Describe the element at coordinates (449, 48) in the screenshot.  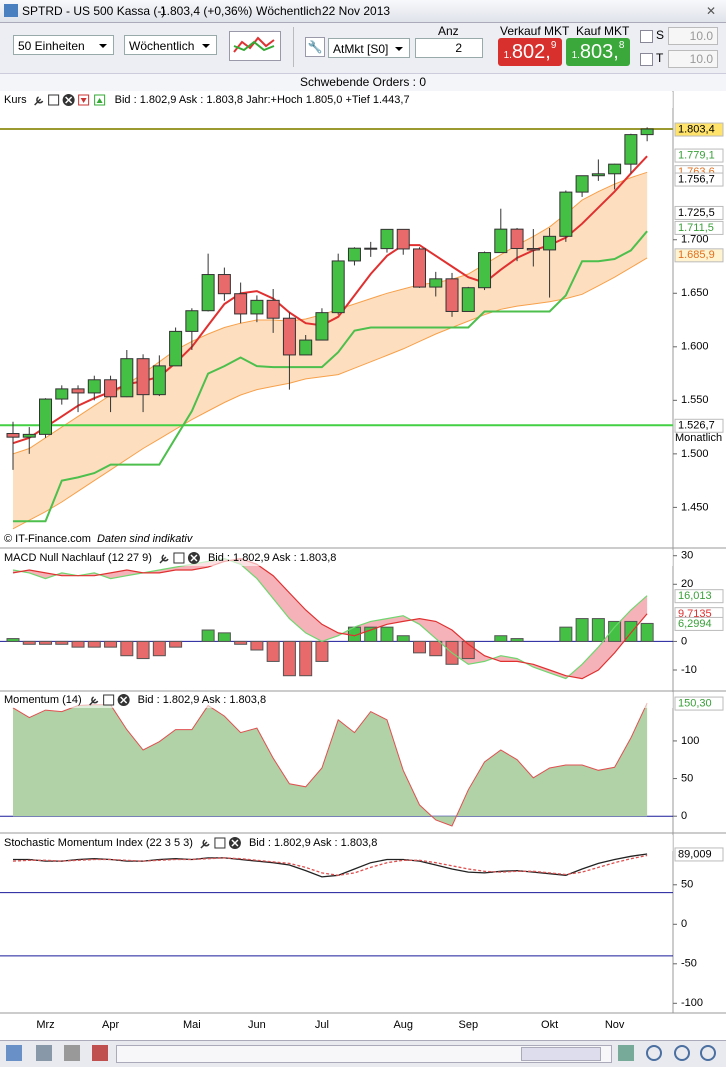
I see `qty-input: 2` at that location.